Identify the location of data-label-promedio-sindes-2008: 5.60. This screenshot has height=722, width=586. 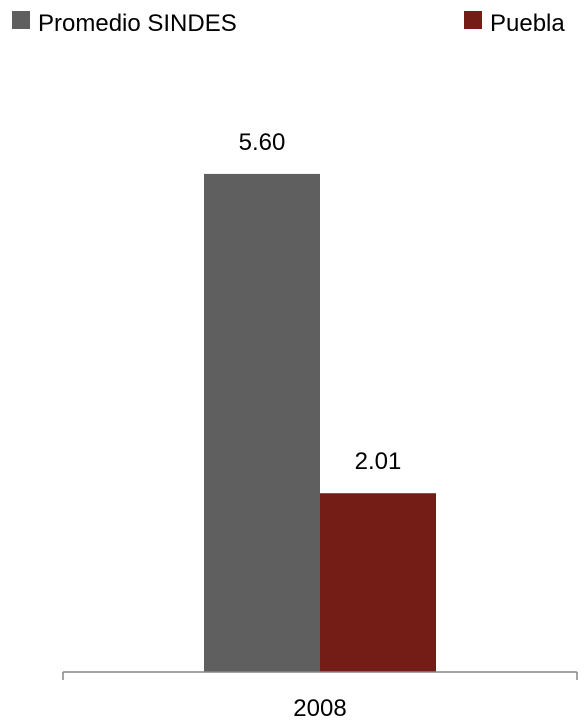
(262, 142).